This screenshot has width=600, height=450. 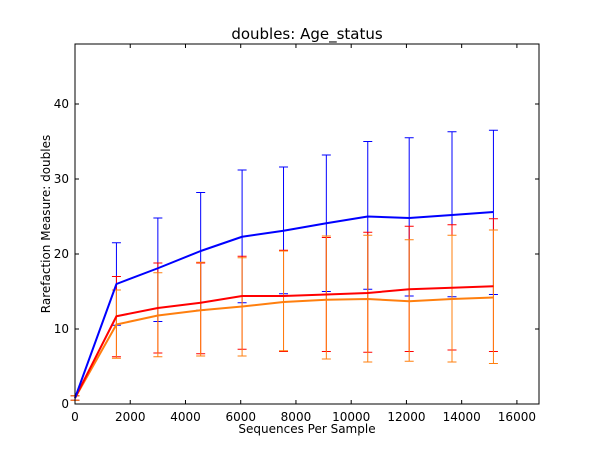 What do you see at coordinates (462, 417) in the screenshot?
I see `x-tick-label: 14000` at bounding box center [462, 417].